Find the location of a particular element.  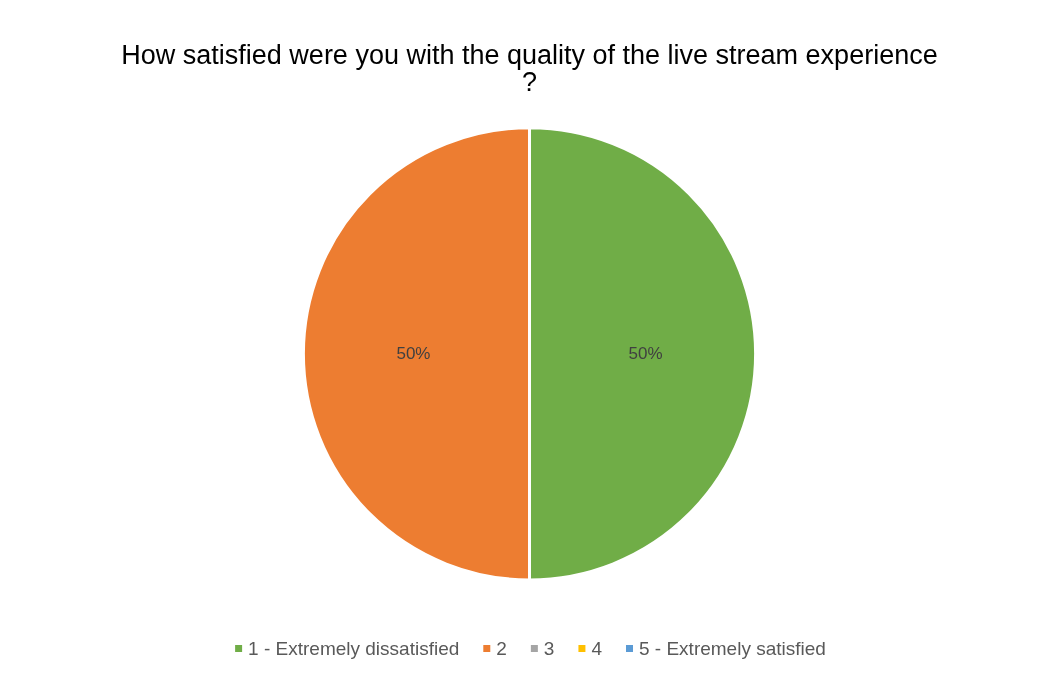

legend-label: 3 is located at coordinates (549, 648).